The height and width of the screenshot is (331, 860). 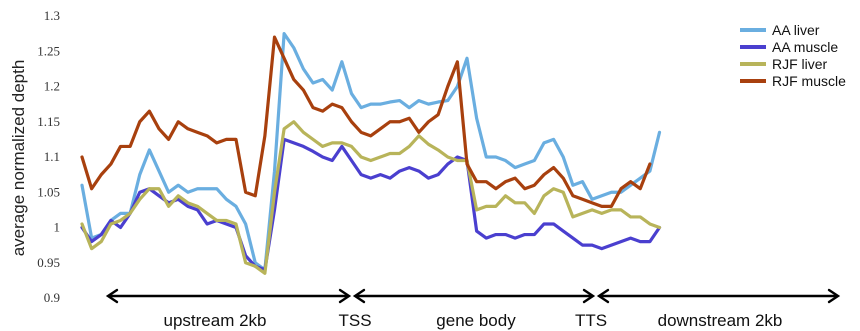 What do you see at coordinates (48, 262) in the screenshot?
I see `y-tick-label: 0.95` at bounding box center [48, 262].